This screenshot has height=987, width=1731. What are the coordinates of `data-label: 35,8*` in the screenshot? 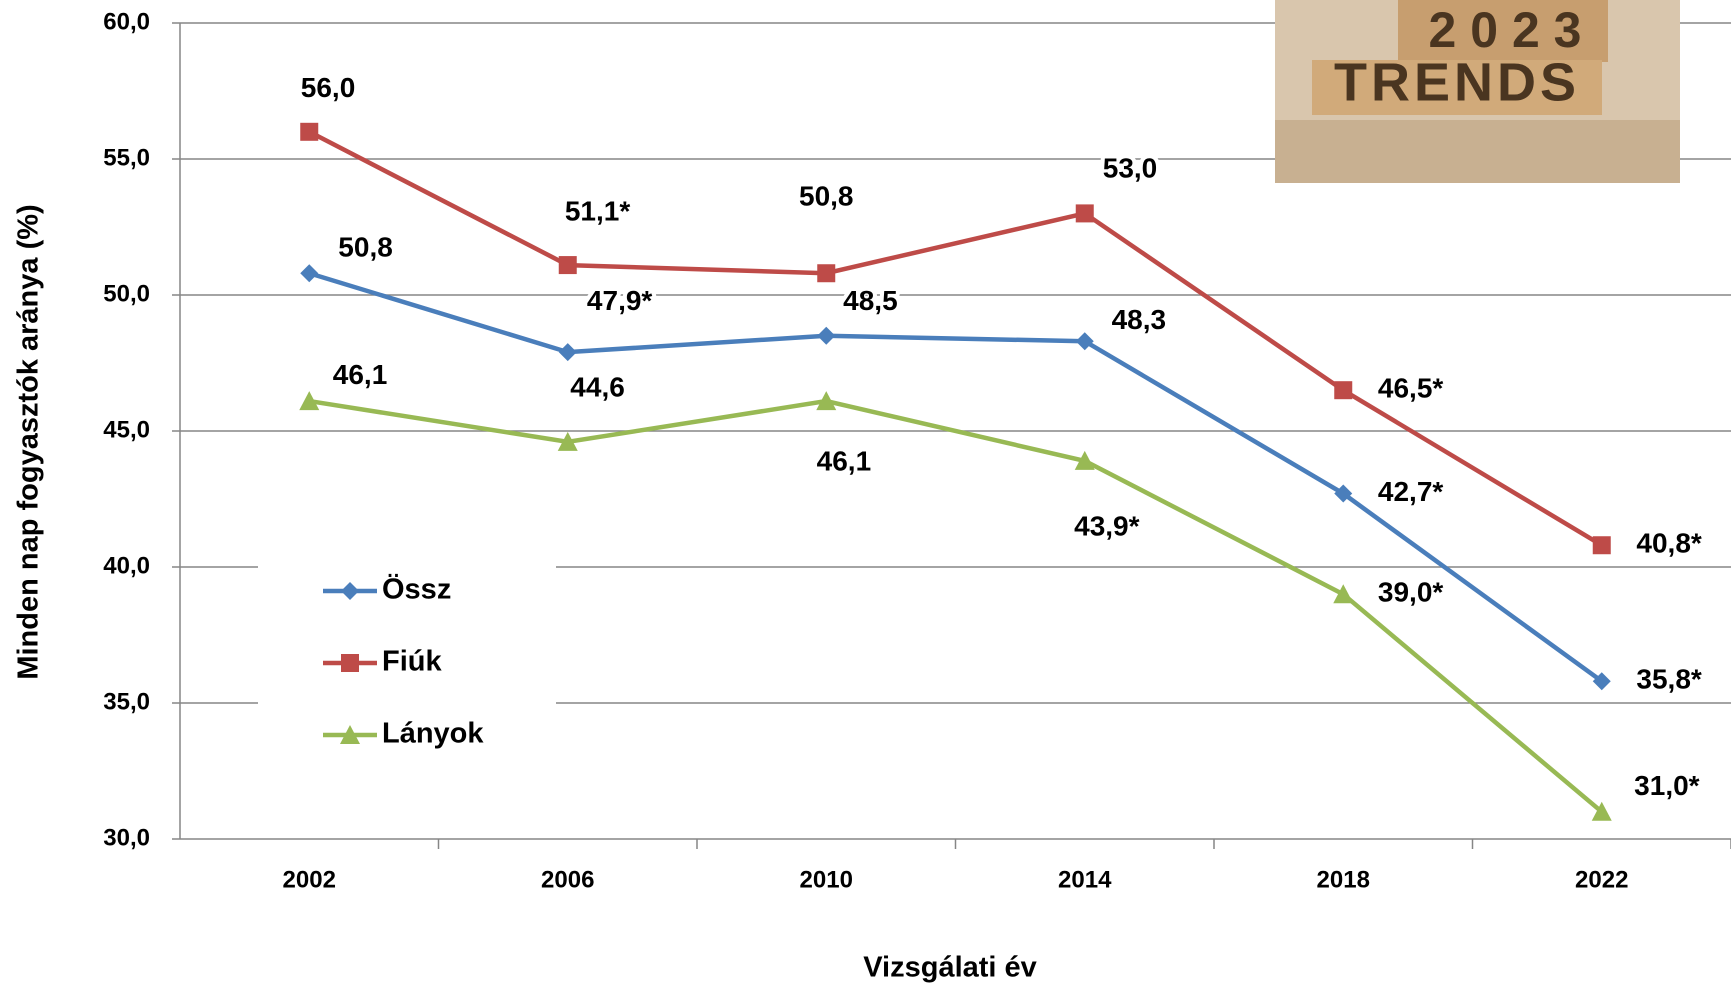 It's located at (1668, 679).